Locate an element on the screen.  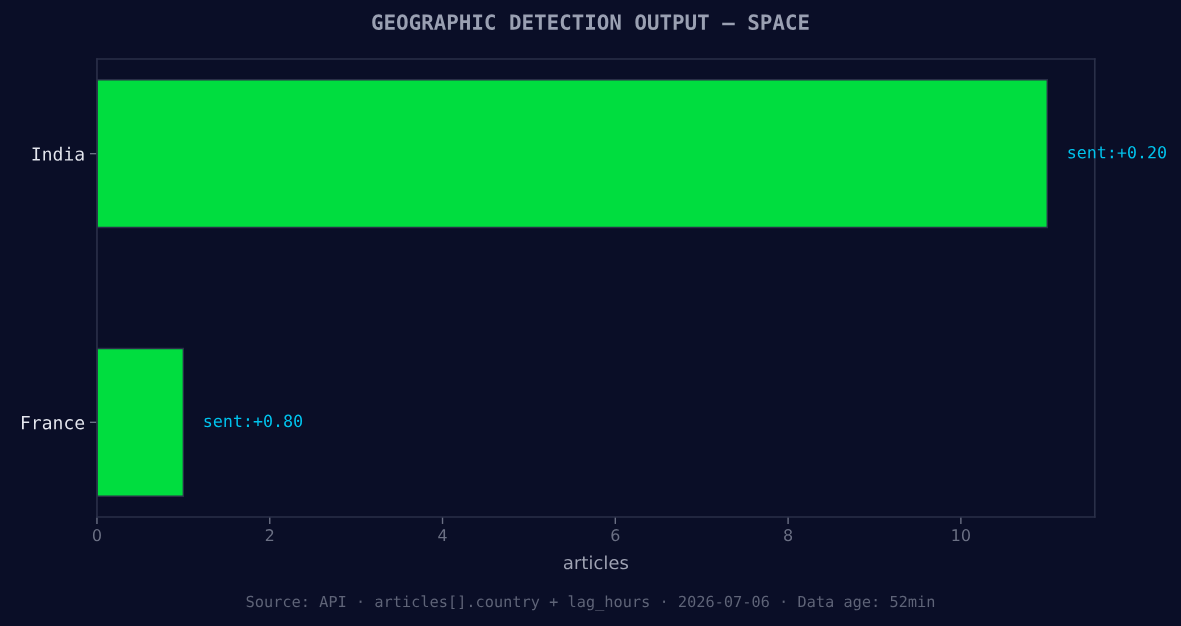
y-tick-label: France is located at coordinates (53, 423).